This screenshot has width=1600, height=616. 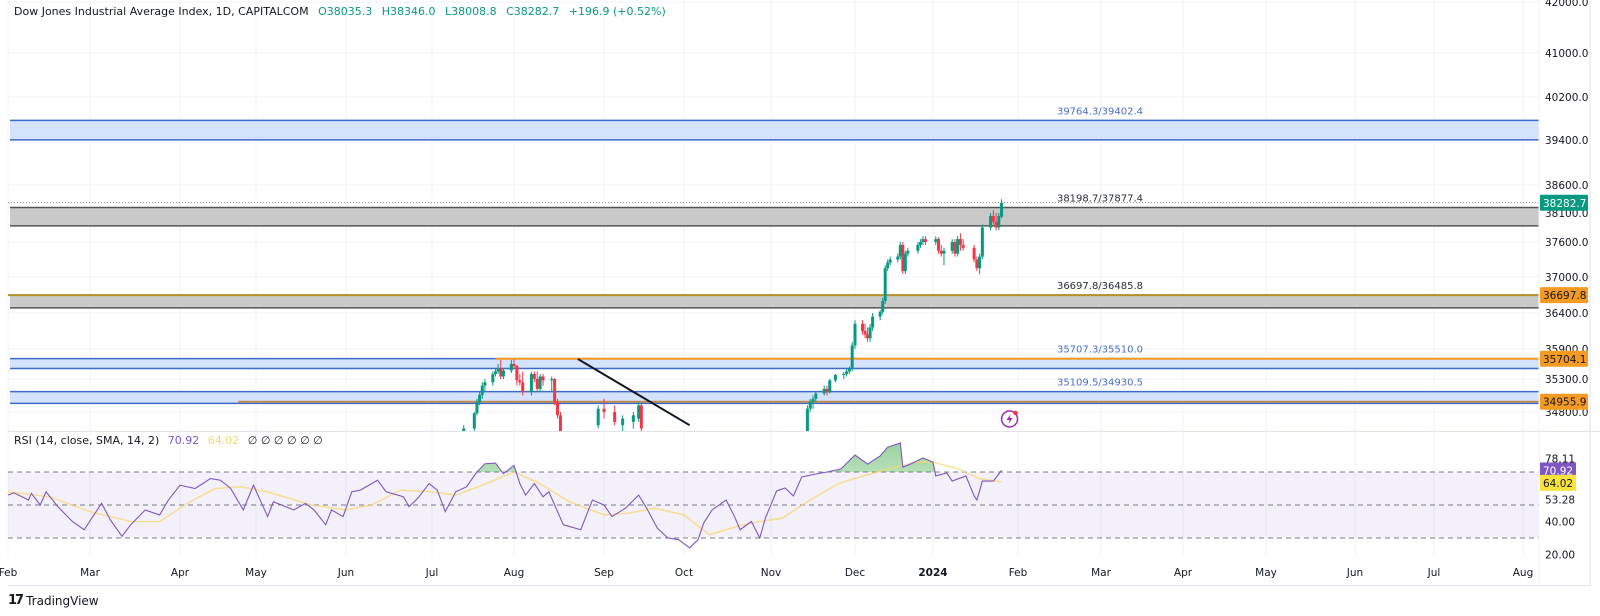 What do you see at coordinates (183, 440) in the screenshot?
I see `rsi-legend-value: 70.92` at bounding box center [183, 440].